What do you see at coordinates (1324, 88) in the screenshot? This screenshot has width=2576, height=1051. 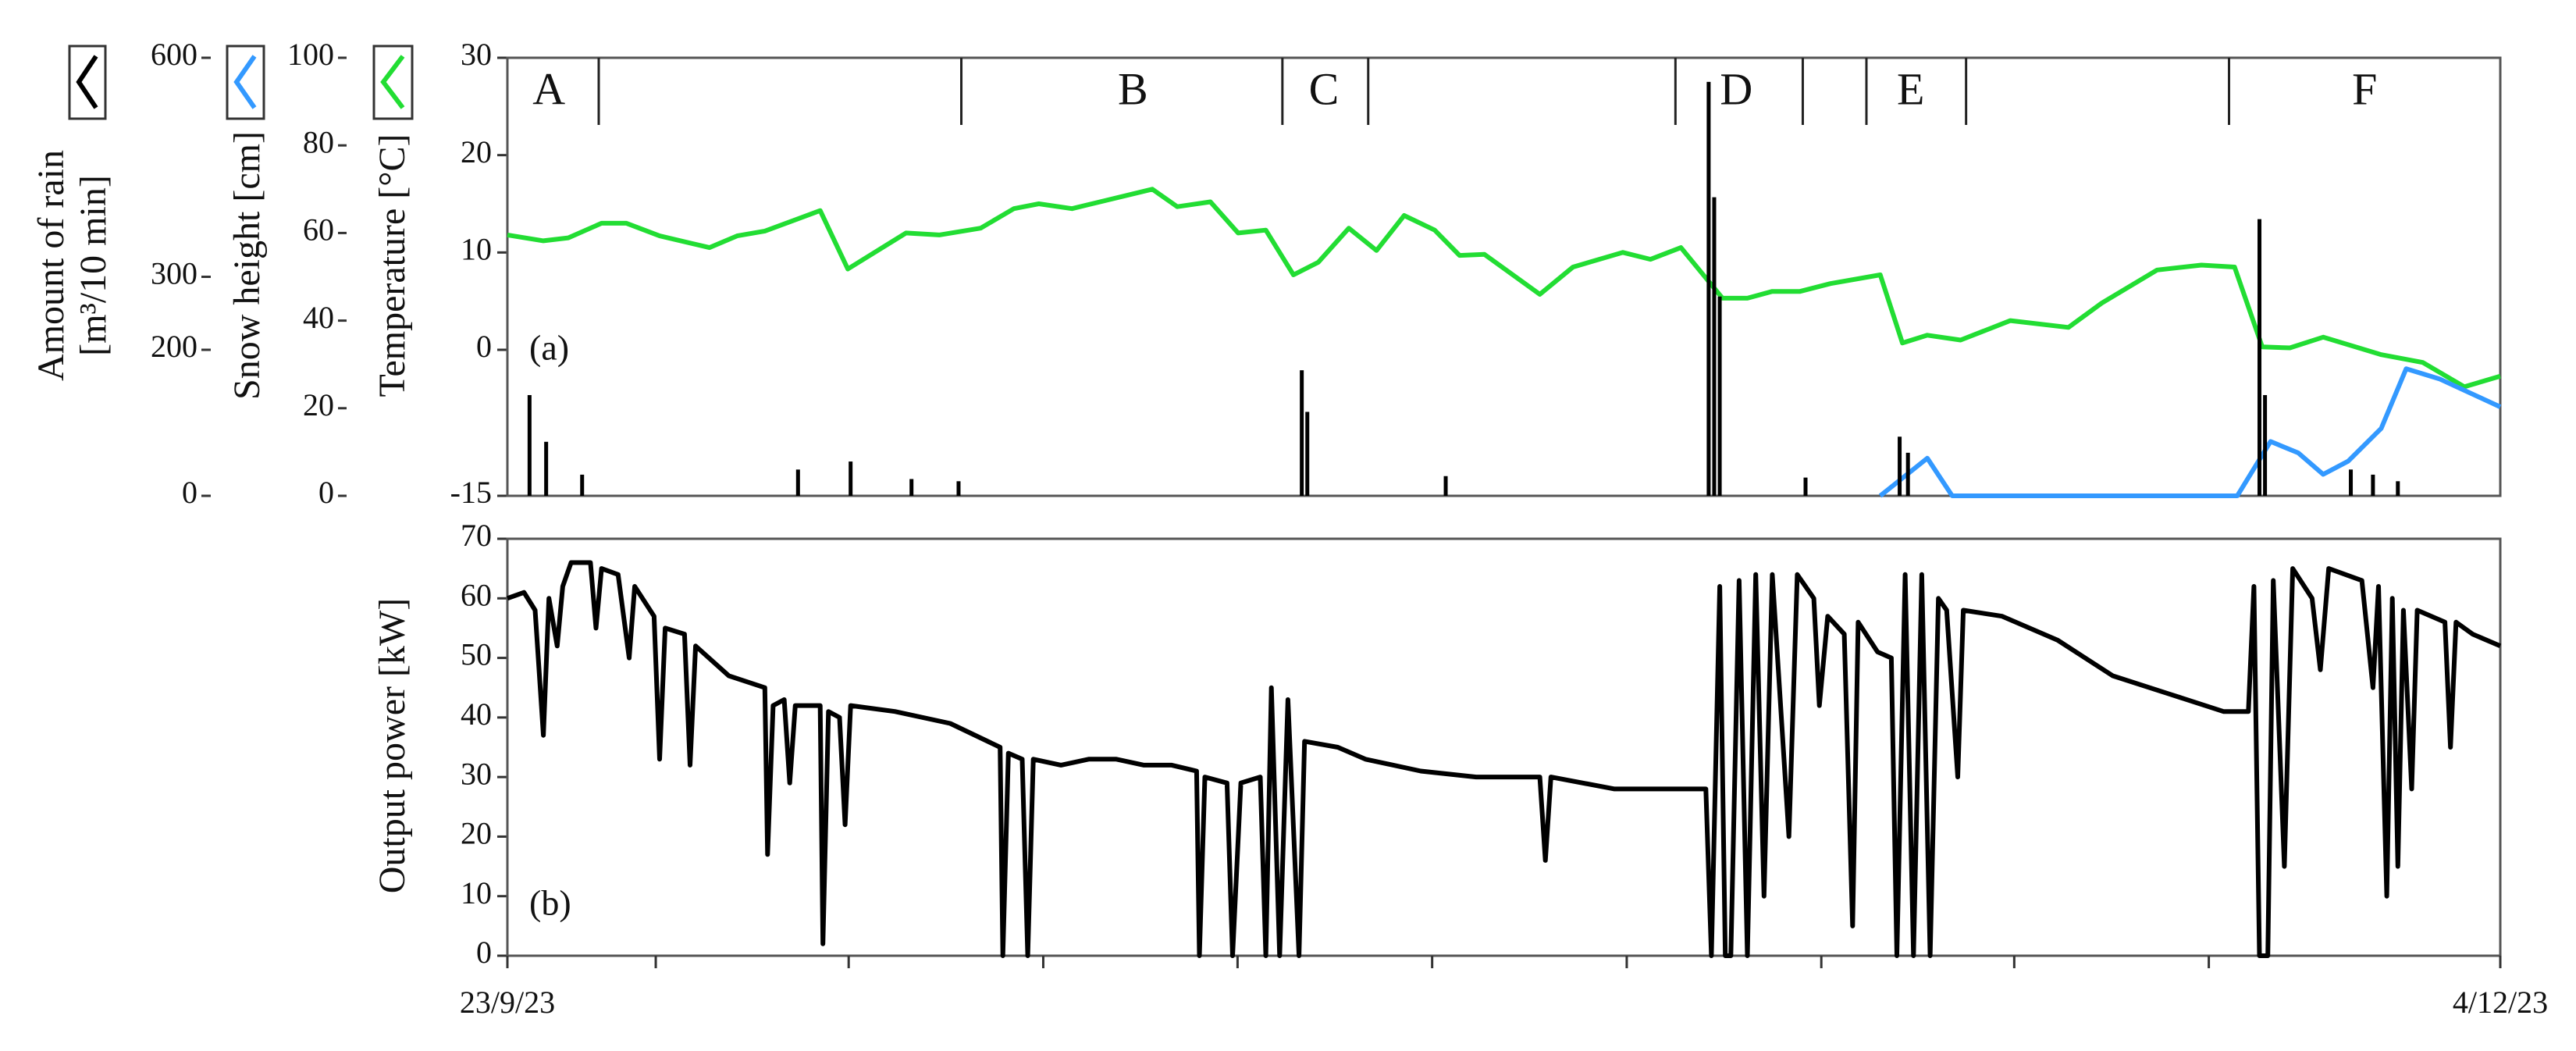 I see `period-label: C` at bounding box center [1324, 88].